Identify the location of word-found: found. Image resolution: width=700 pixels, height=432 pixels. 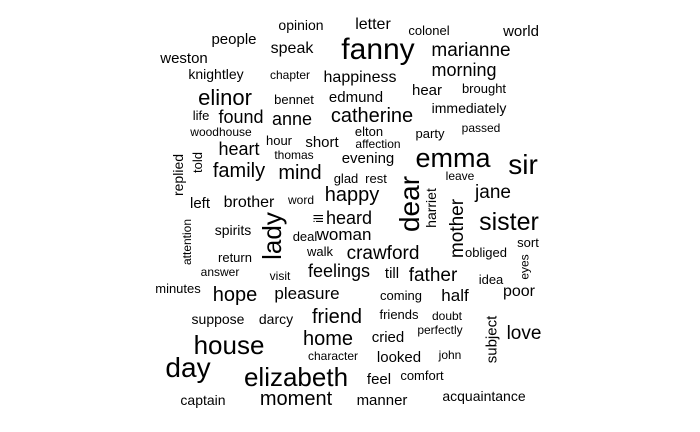
(241, 117).